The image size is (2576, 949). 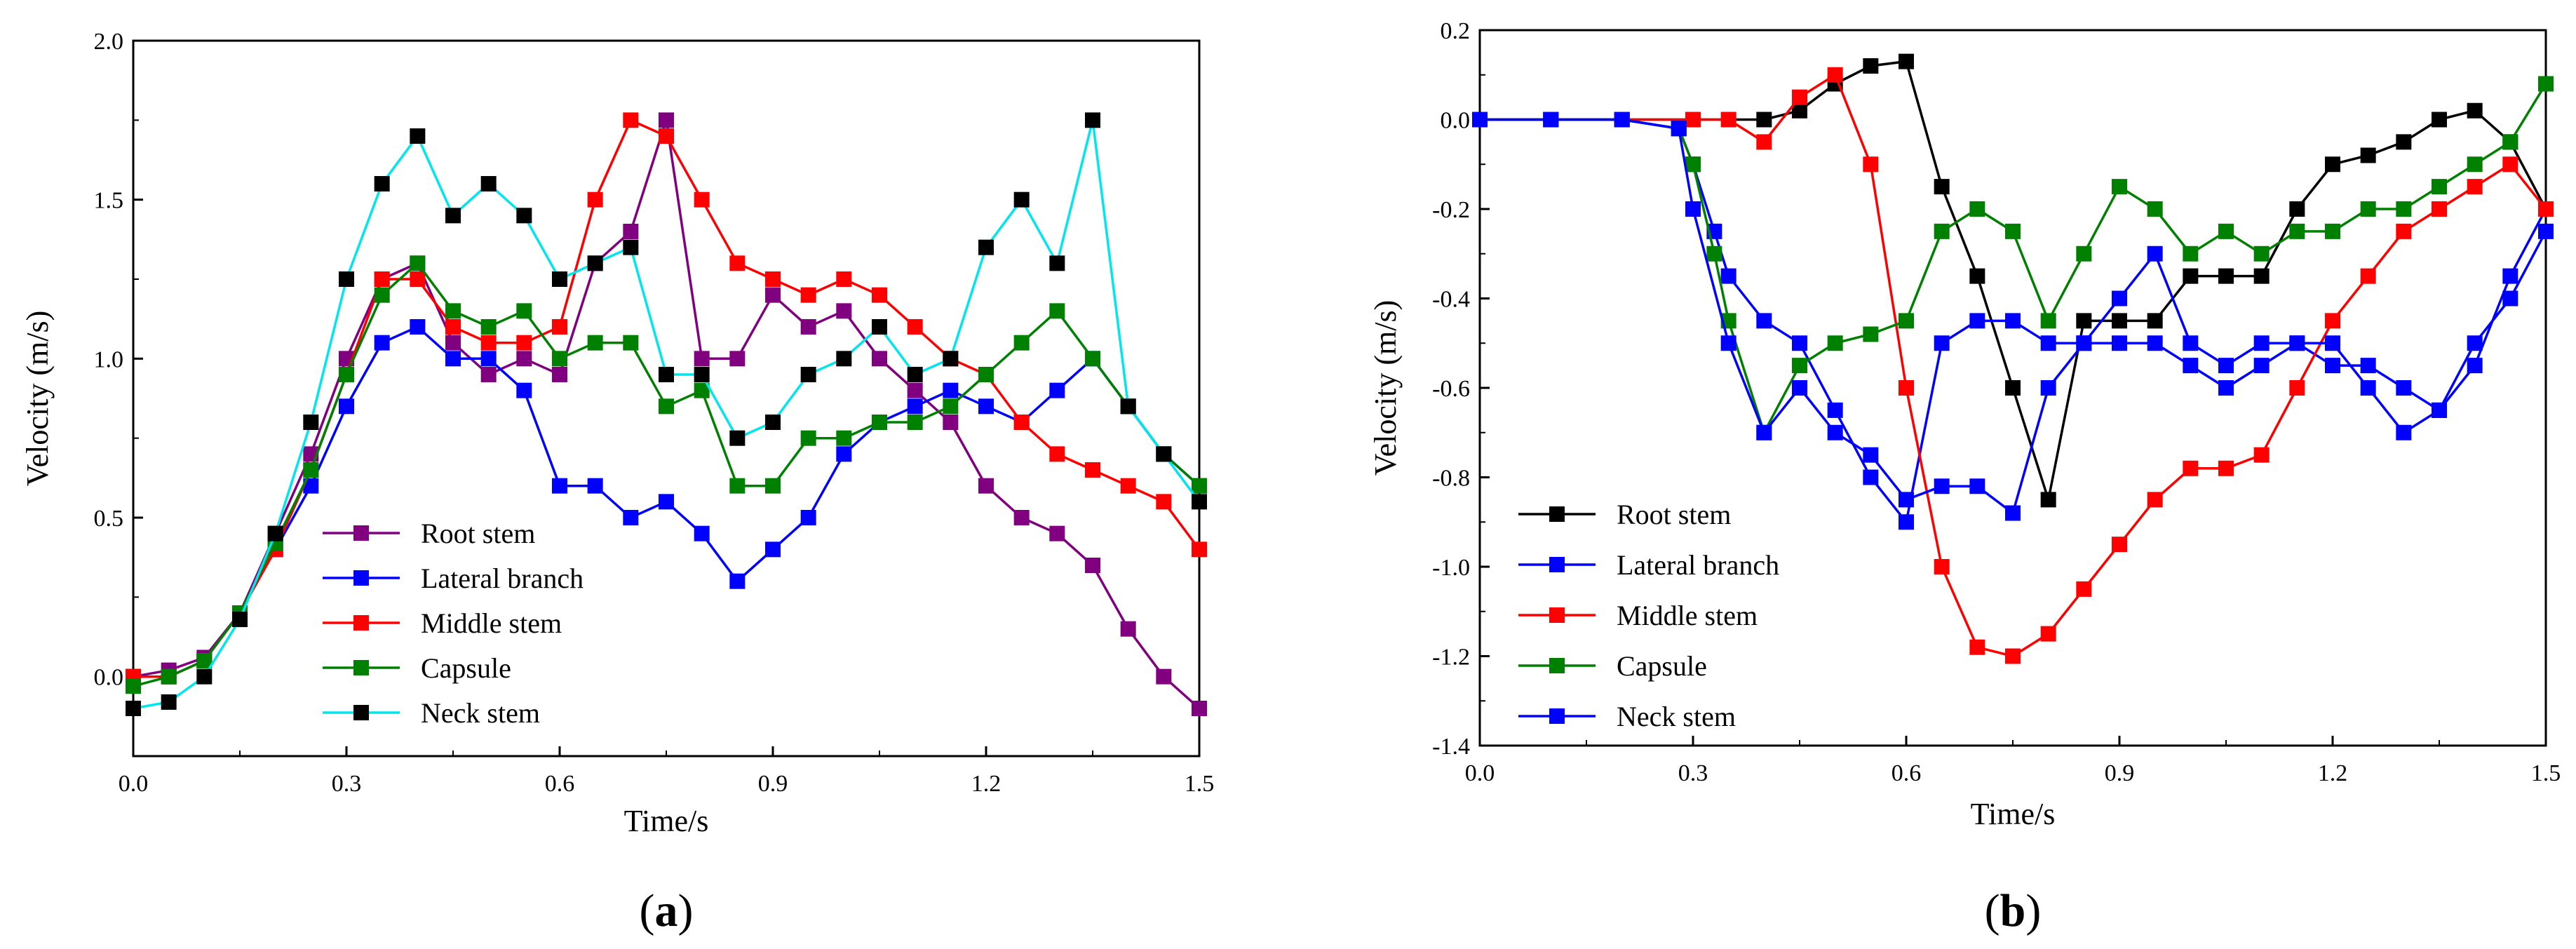 What do you see at coordinates (1200, 784) in the screenshot?
I see `x-tick-label: 1.5` at bounding box center [1200, 784].